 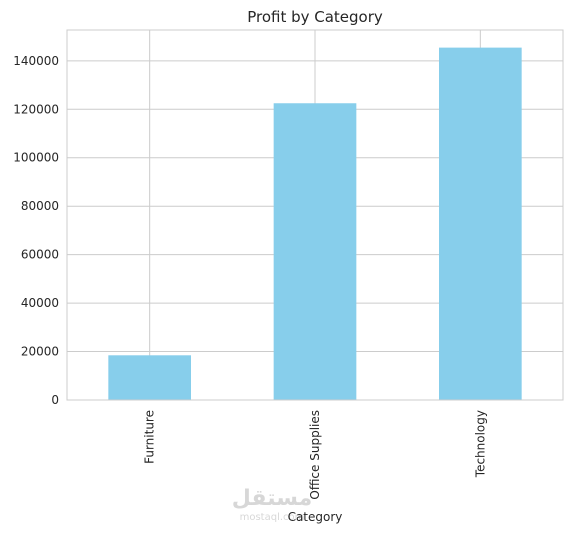 What do you see at coordinates (36, 230) in the screenshot?
I see `y-tick-labels: 0 20000 40000 60000 80000 100000 120000 140000` at bounding box center [36, 230].